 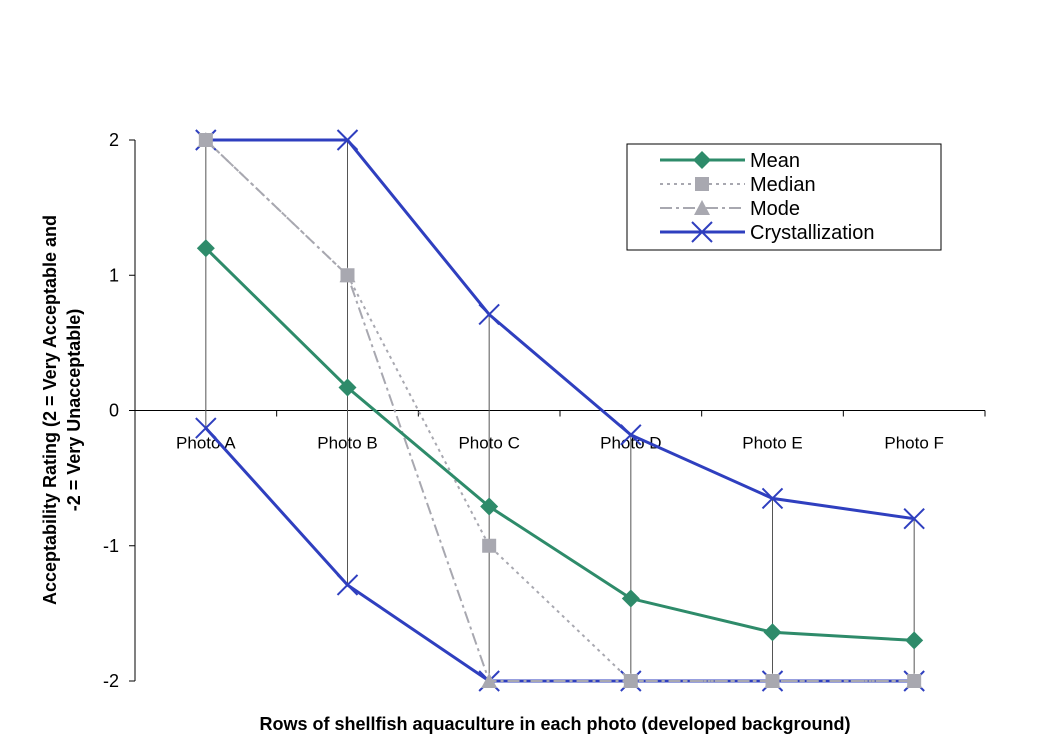 What do you see at coordinates (783, 185) in the screenshot?
I see `legend-label: Median` at bounding box center [783, 185].